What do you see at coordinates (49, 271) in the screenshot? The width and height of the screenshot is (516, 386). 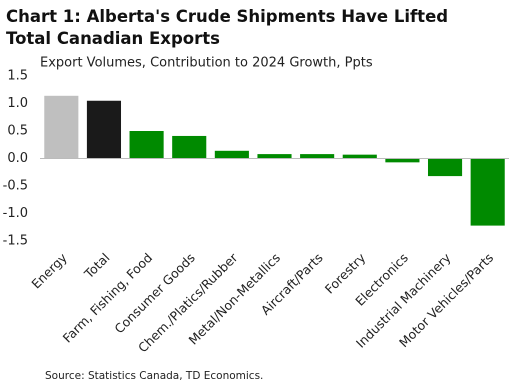 I see `x-tick-label: Energy` at bounding box center [49, 271].